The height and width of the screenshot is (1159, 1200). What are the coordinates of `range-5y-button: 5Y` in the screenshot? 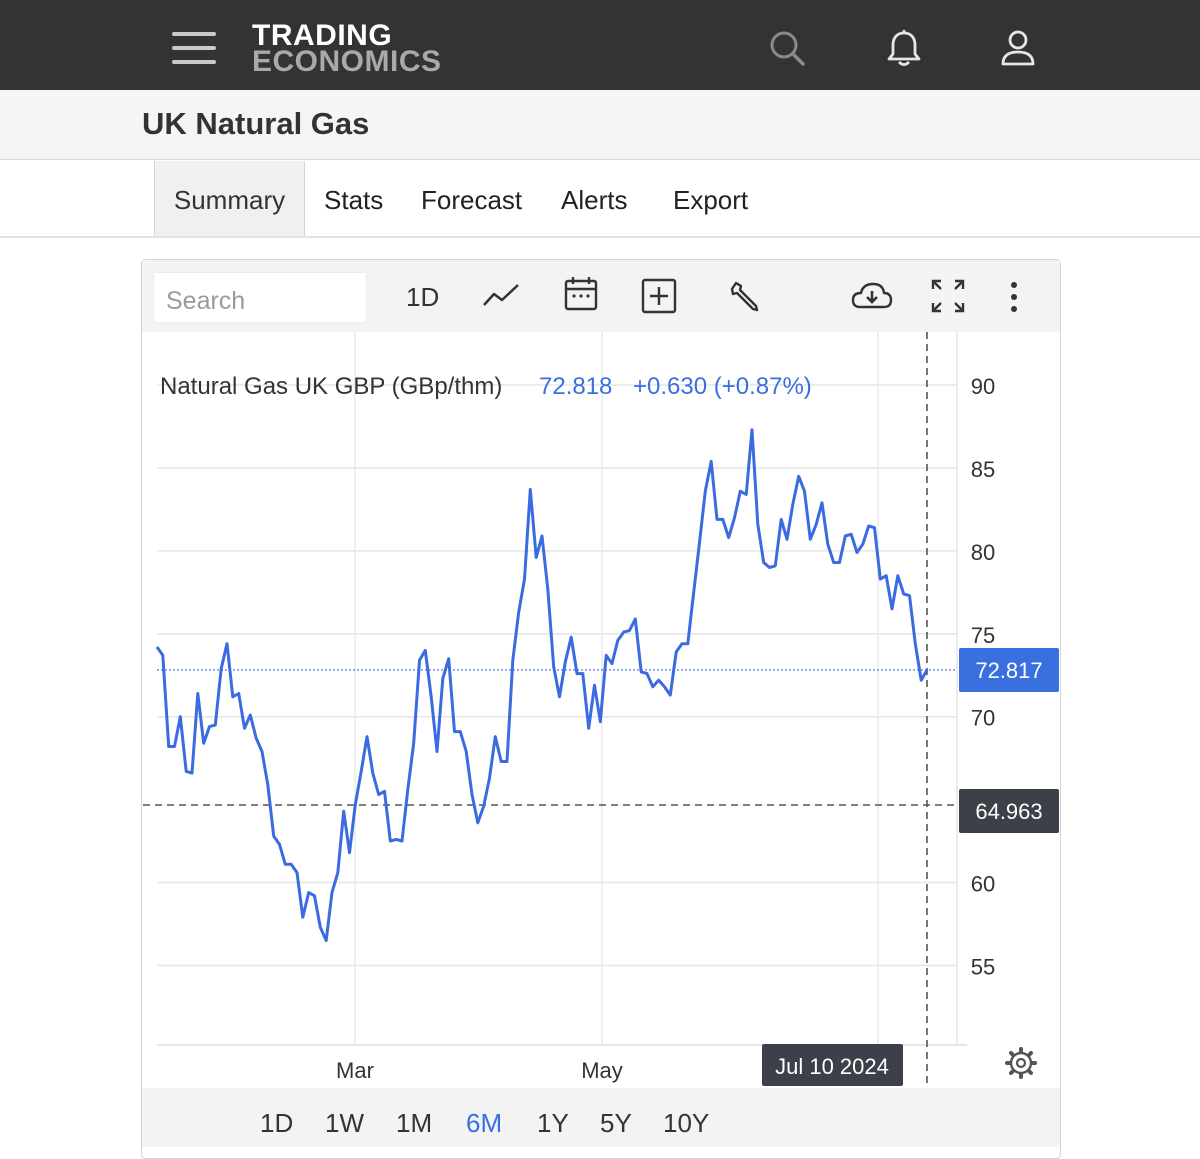 It's located at (616, 1123).